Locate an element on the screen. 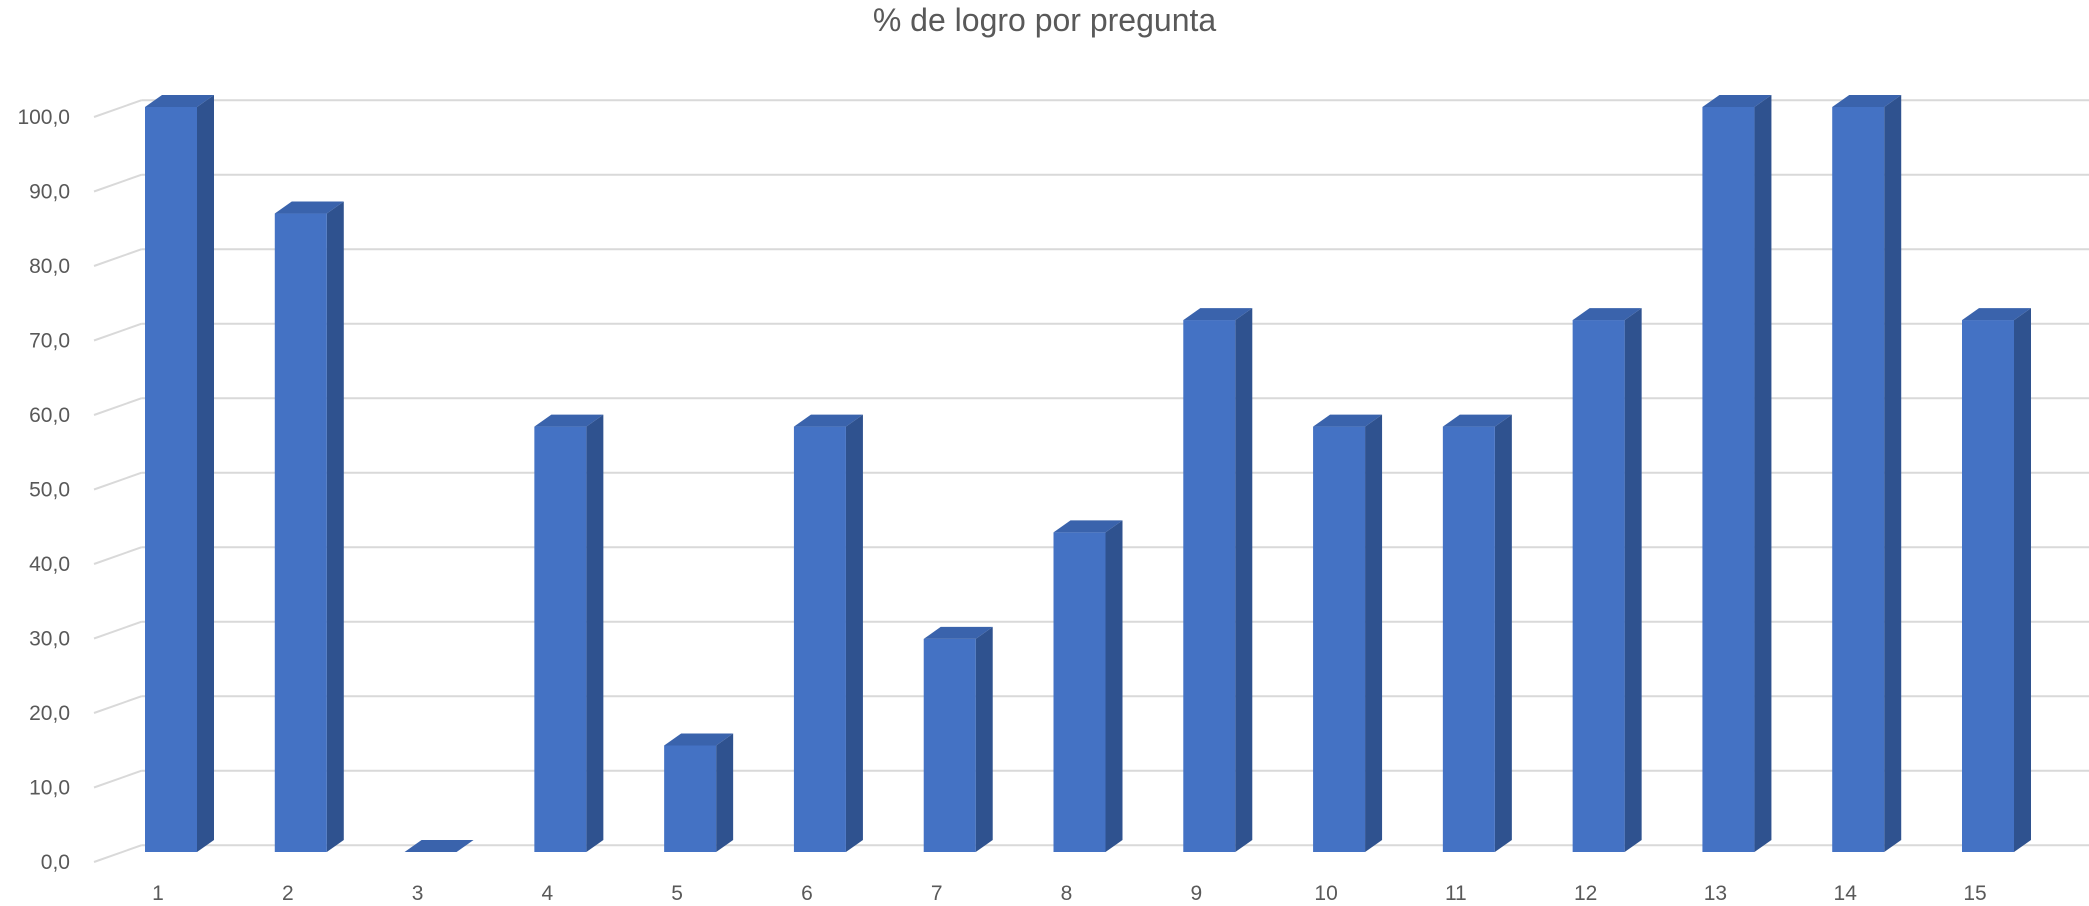 The image size is (2089, 906). y-tick-label: 90,0 is located at coordinates (49, 192).